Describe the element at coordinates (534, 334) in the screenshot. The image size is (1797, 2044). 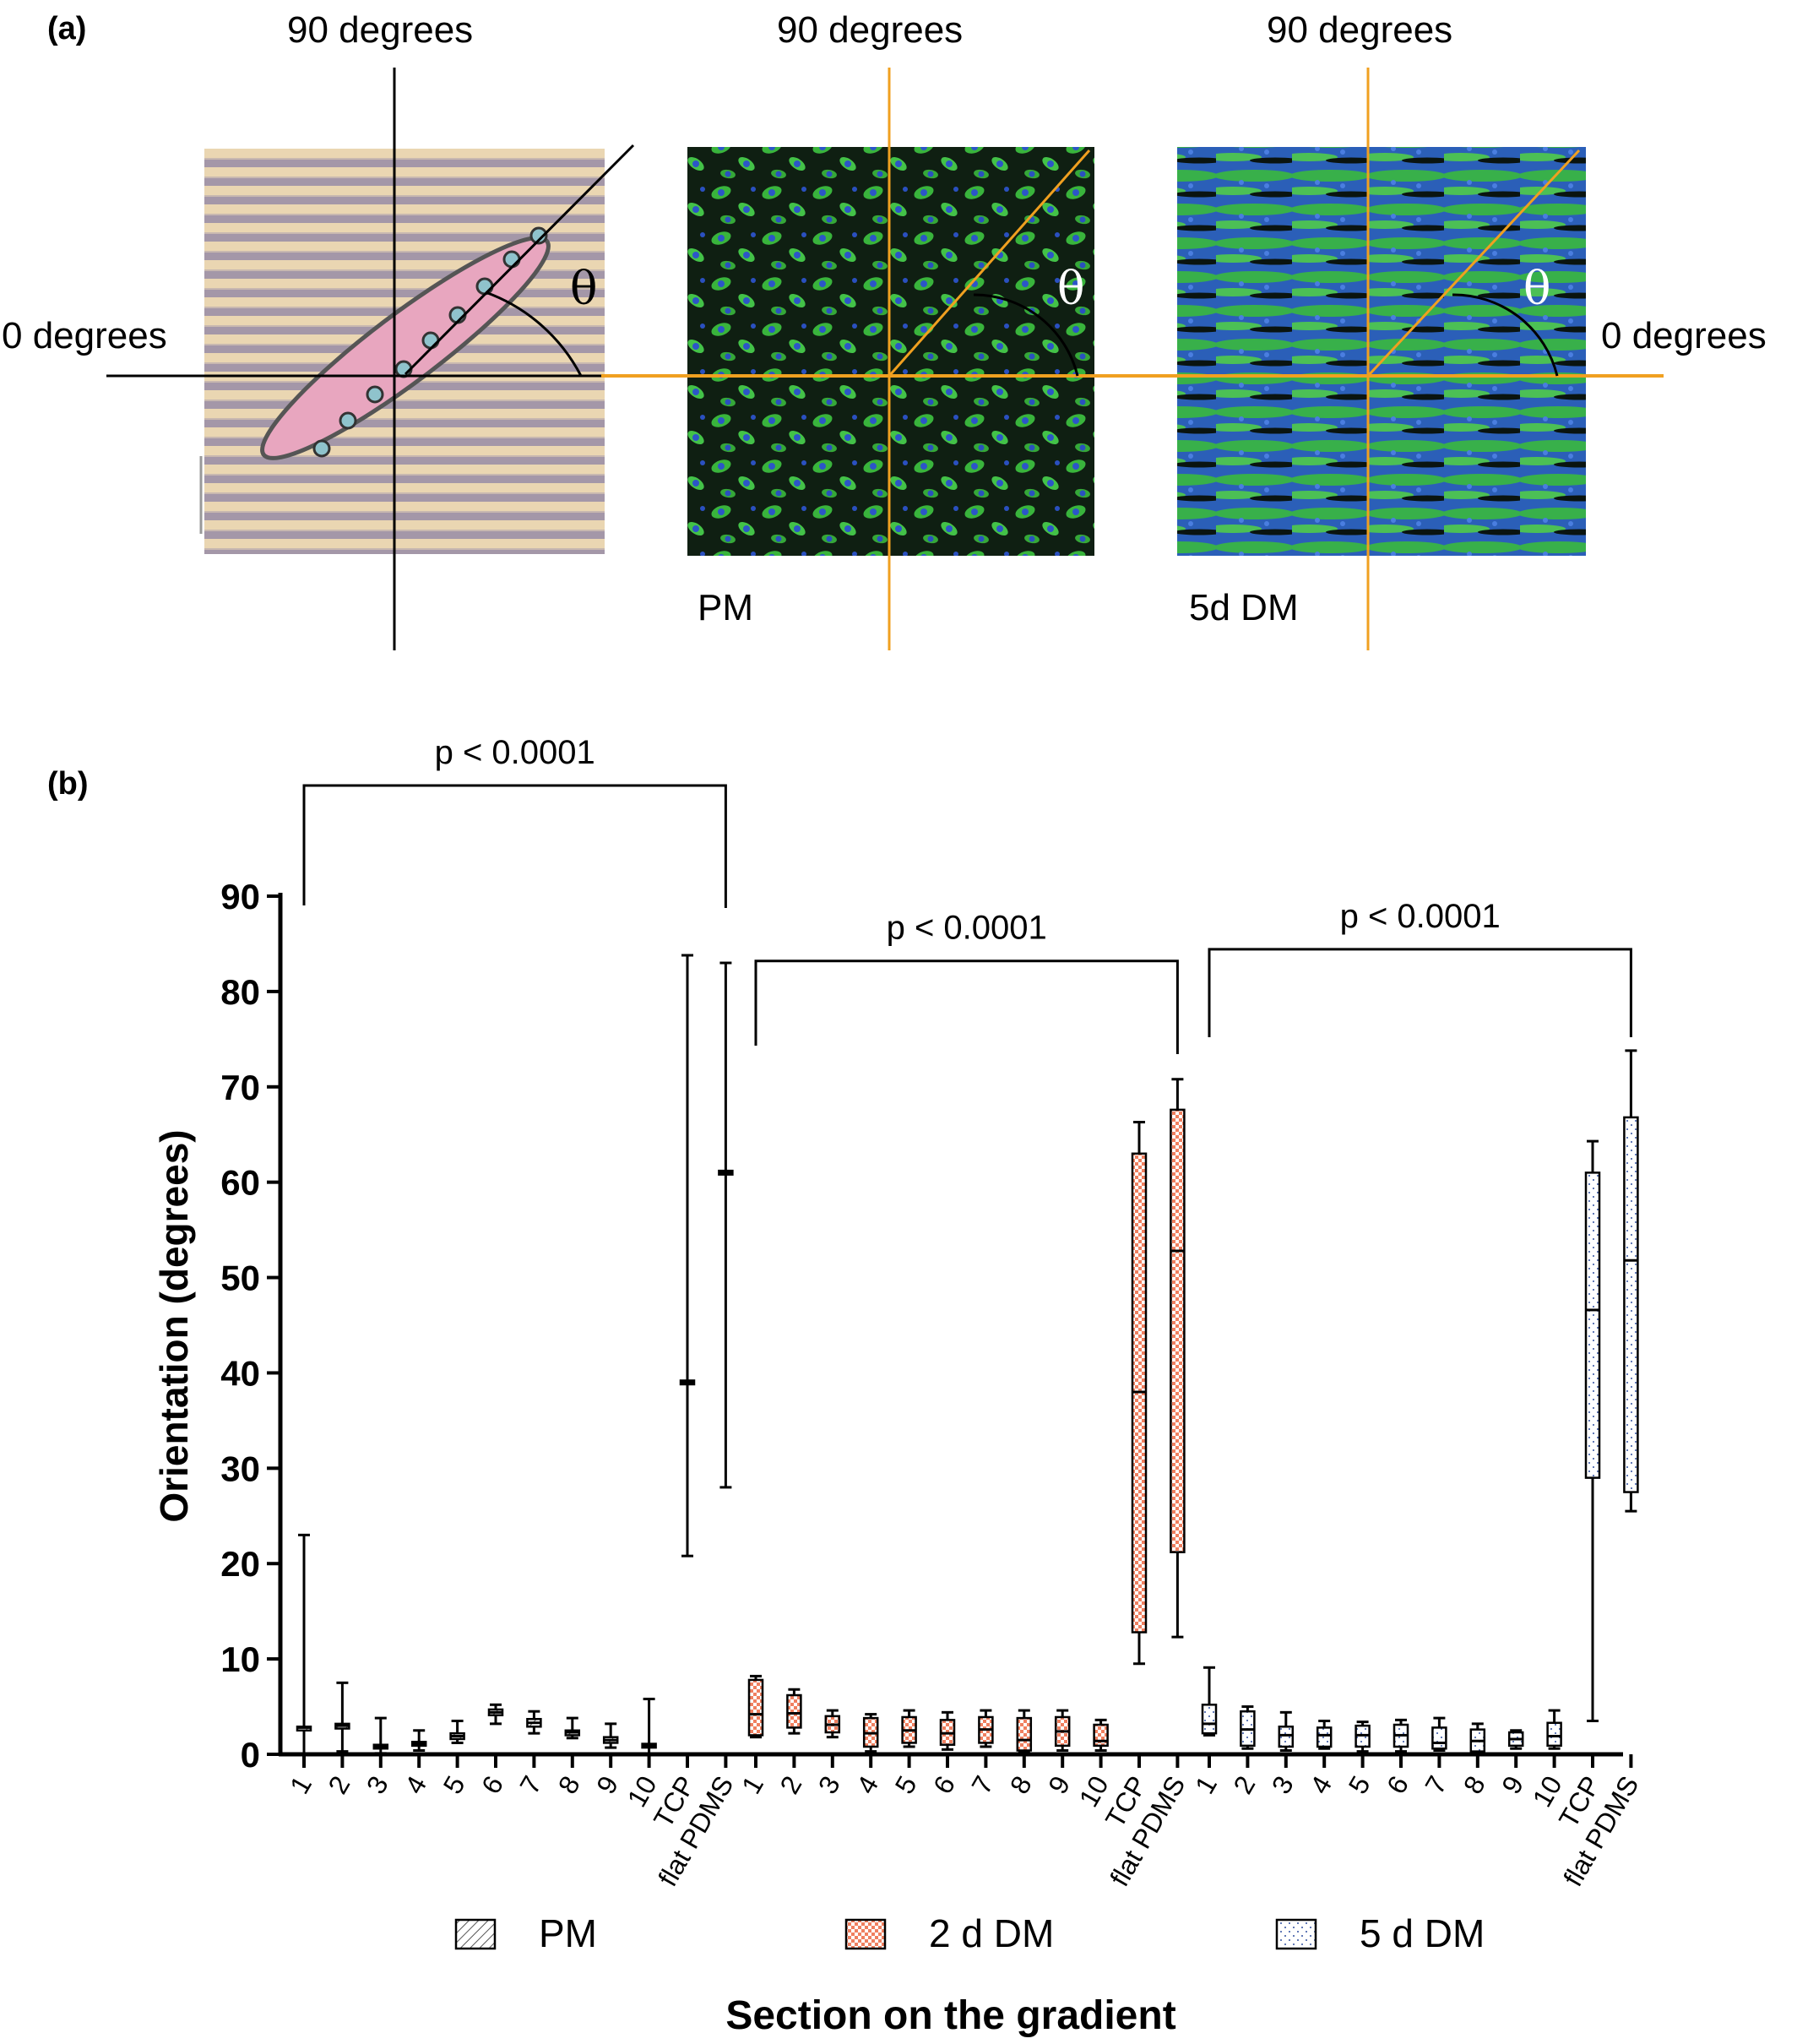
I see `theta-arc` at that location.